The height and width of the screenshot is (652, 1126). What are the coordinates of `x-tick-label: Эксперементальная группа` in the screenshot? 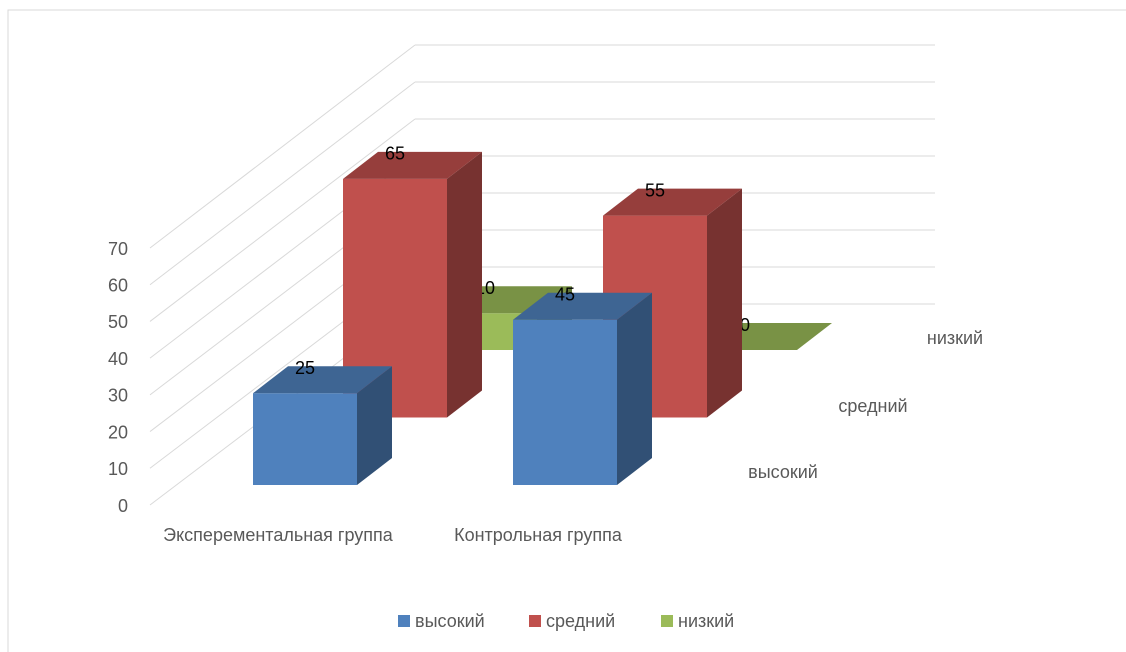 It's located at (278, 535).